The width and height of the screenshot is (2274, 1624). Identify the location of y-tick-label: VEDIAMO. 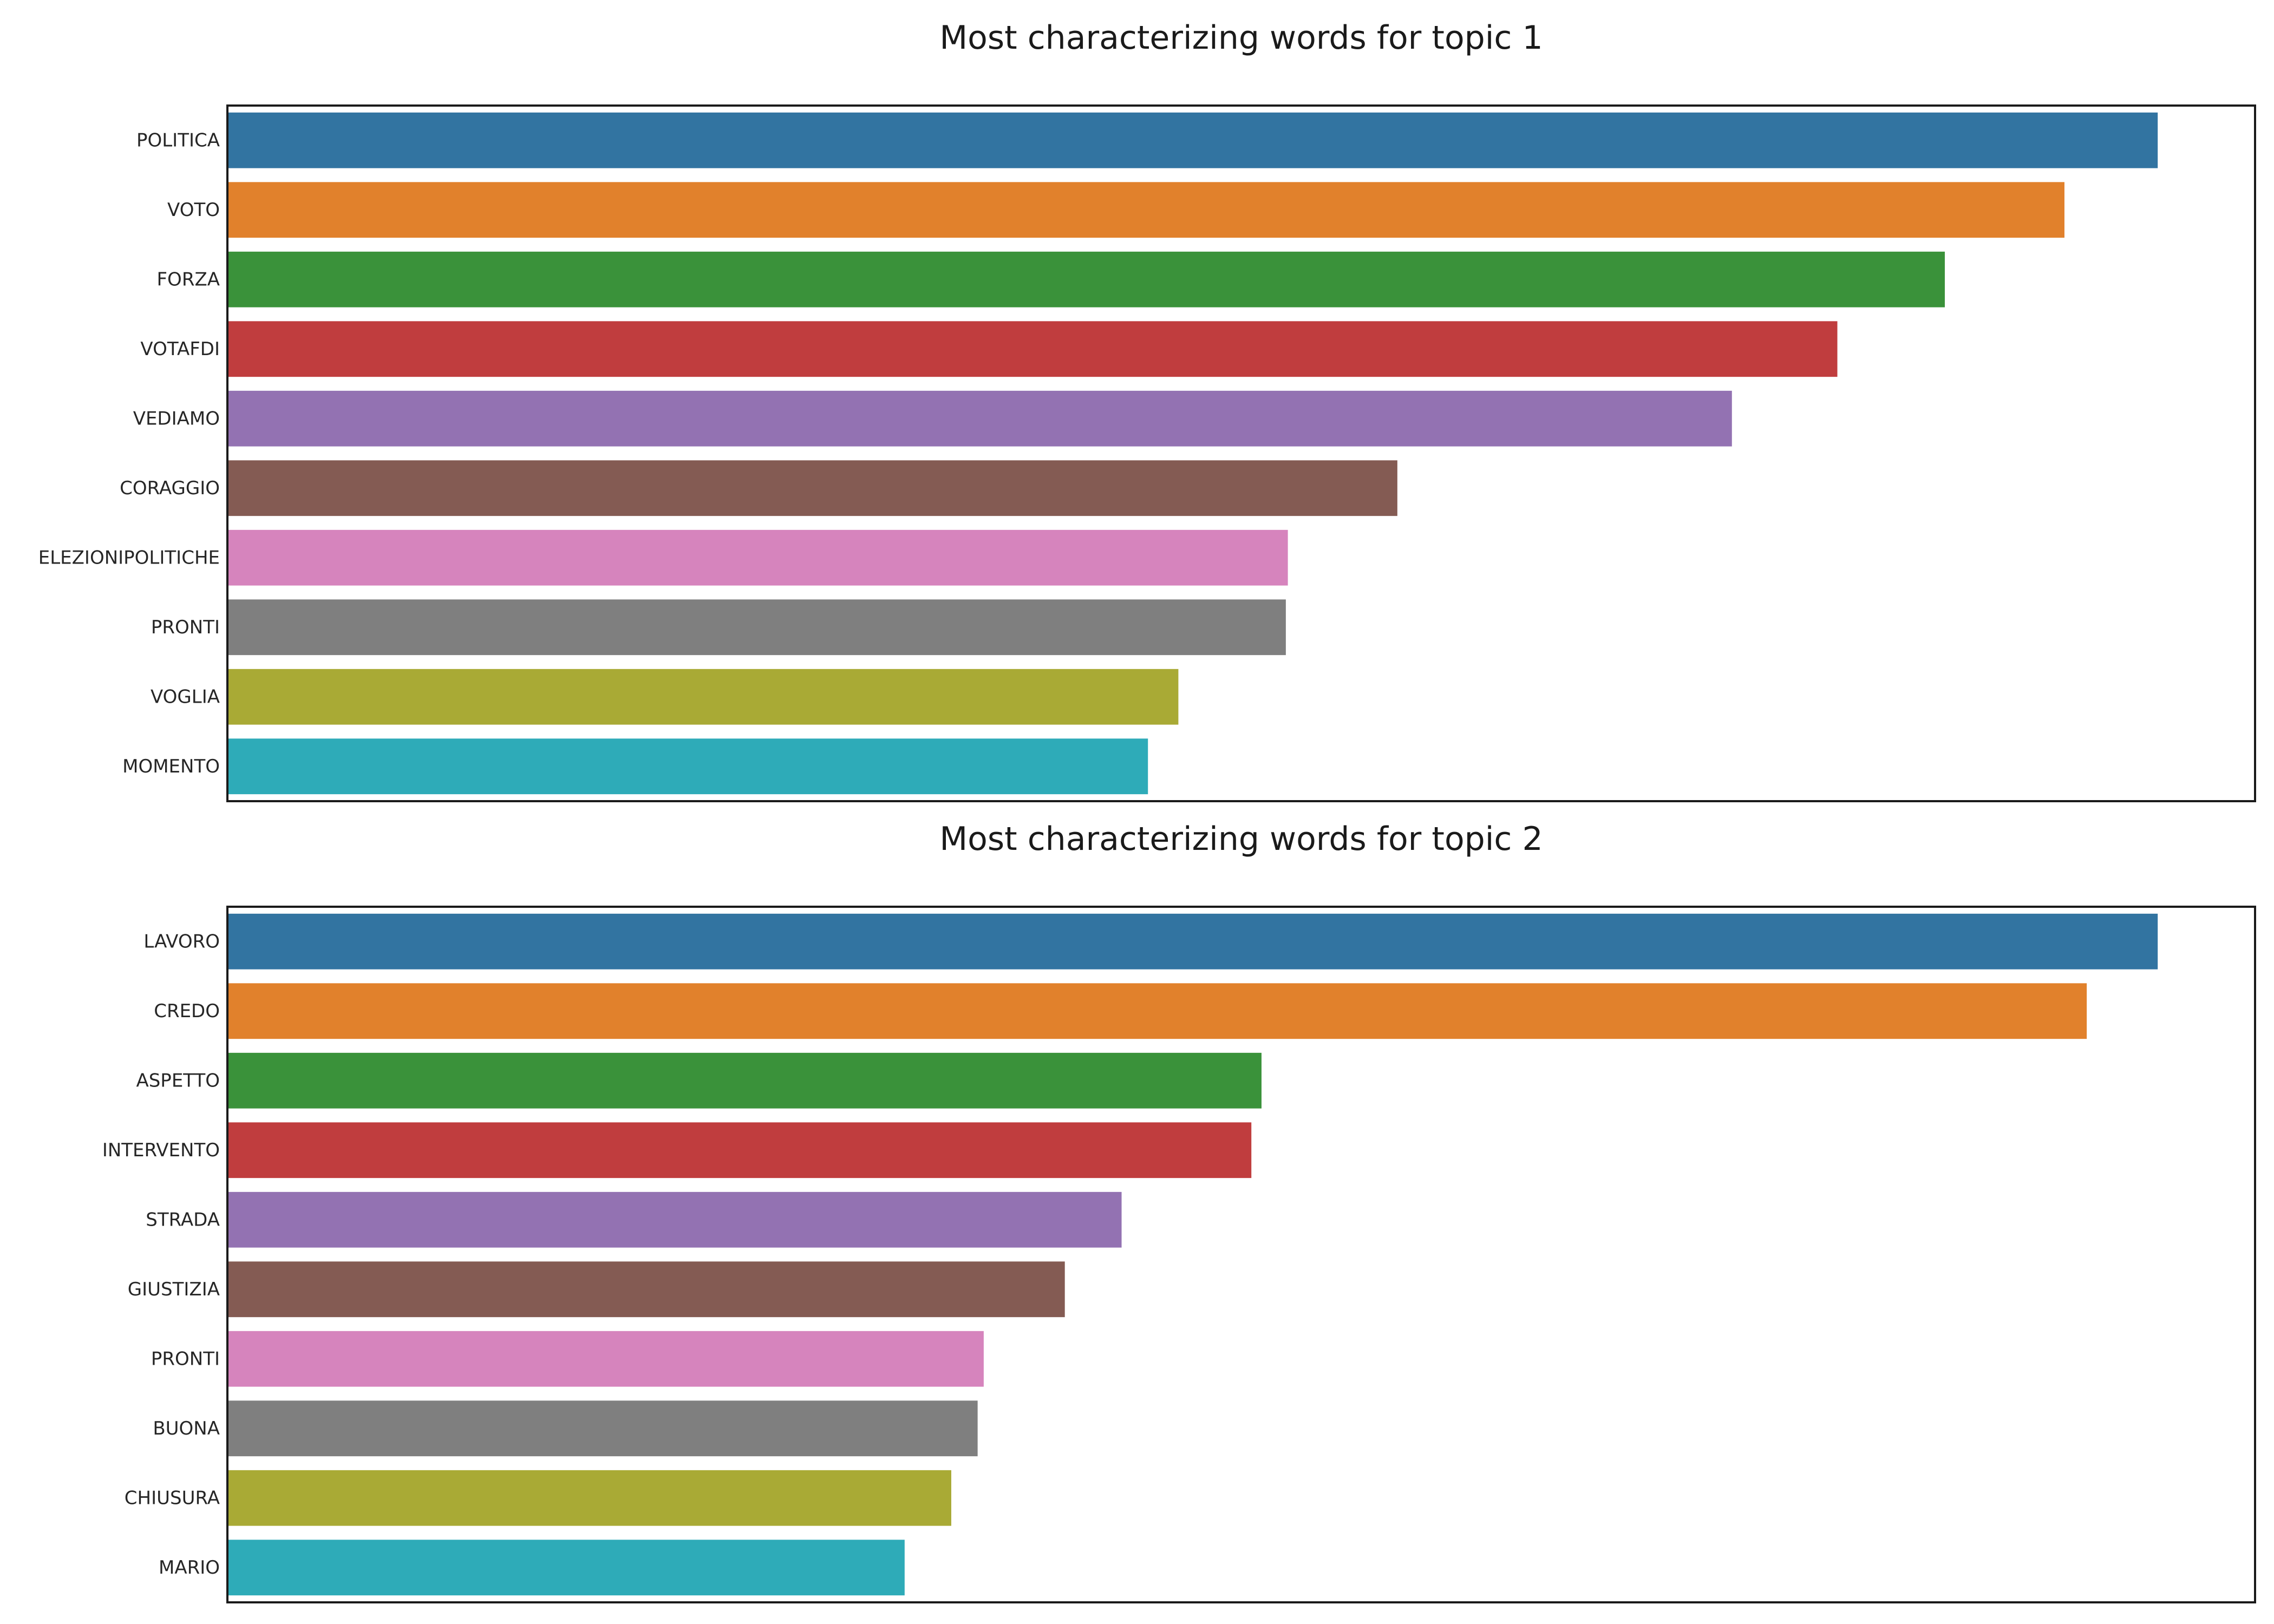
(177, 419).